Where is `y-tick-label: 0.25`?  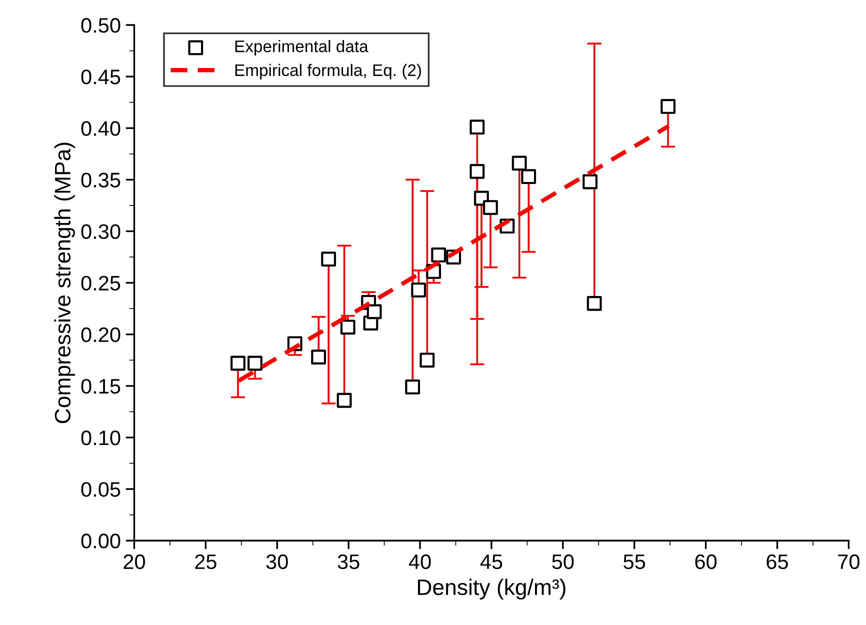
y-tick-label: 0.25 is located at coordinates (100, 283).